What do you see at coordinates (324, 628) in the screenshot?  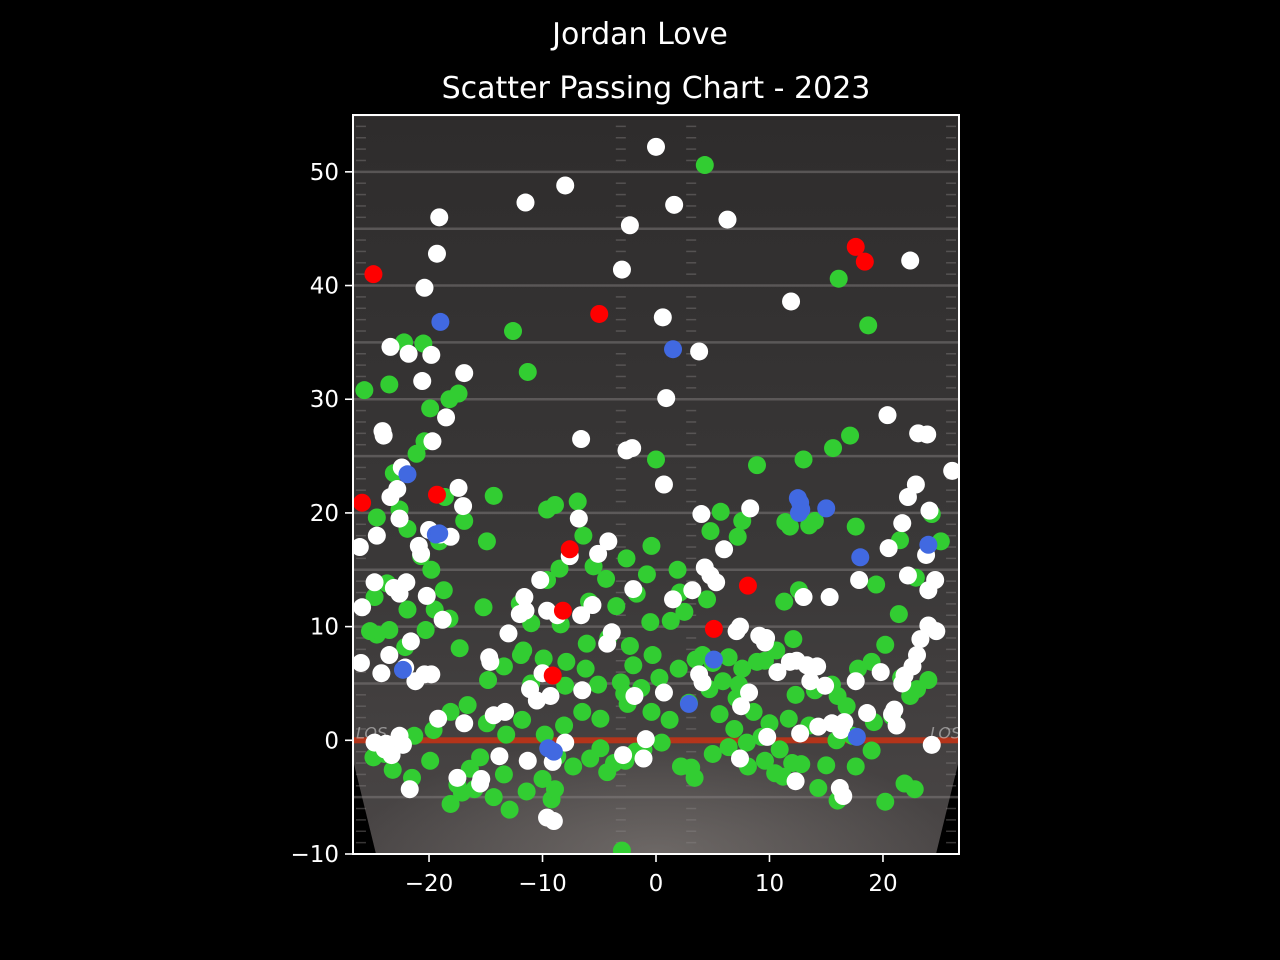 I see `y-tick-label: 10` at bounding box center [324, 628].